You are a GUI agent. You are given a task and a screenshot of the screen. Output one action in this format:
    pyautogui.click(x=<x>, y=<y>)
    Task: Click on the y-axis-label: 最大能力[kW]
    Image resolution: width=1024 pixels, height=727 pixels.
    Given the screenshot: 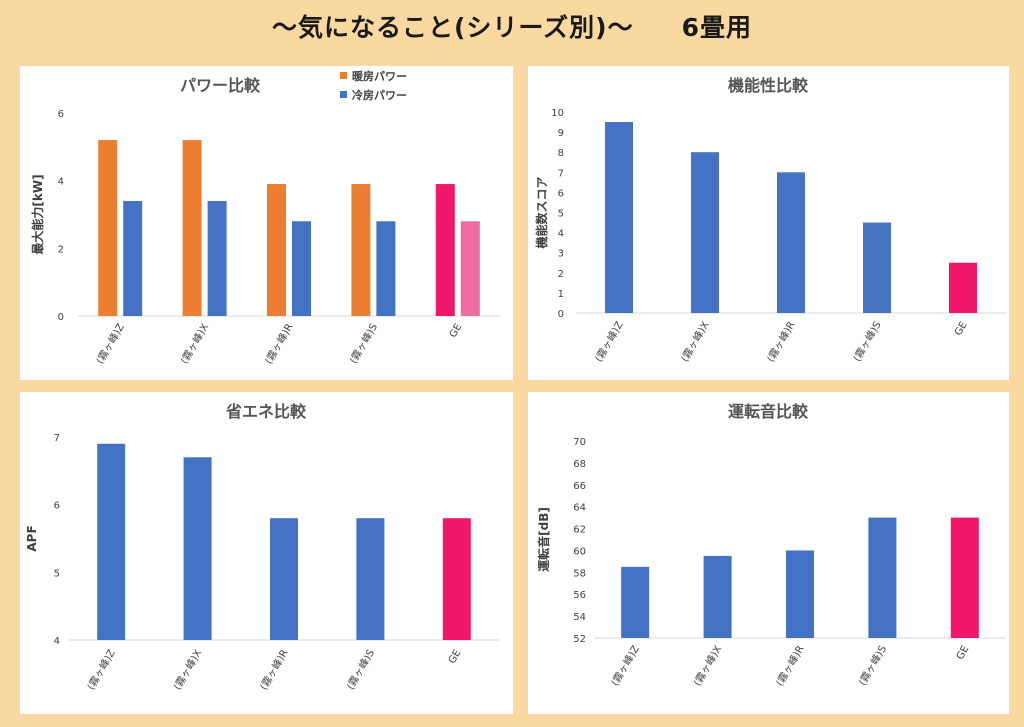 What is the action you would take?
    pyautogui.click(x=37, y=214)
    